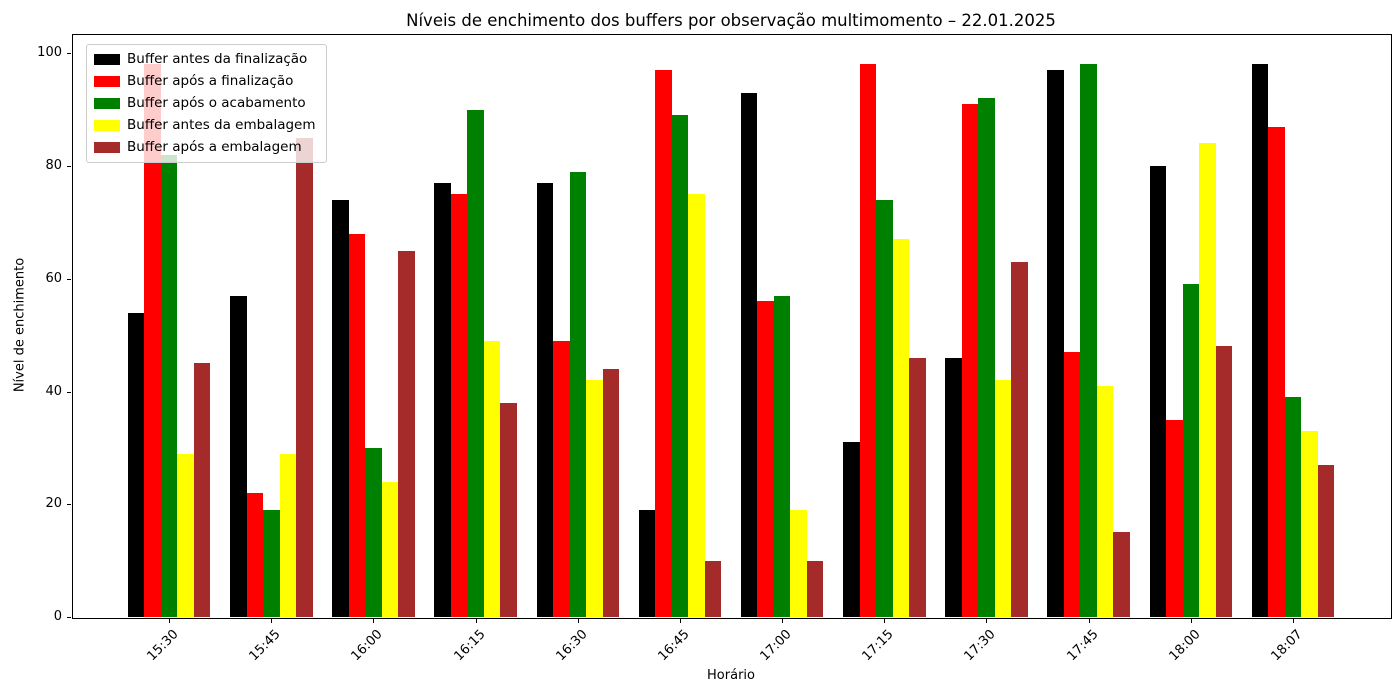 Image resolution: width=1400 pixels, height=700 pixels. Describe the element at coordinates (470, 646) in the screenshot. I see `x-tick-label: 16:15` at that location.